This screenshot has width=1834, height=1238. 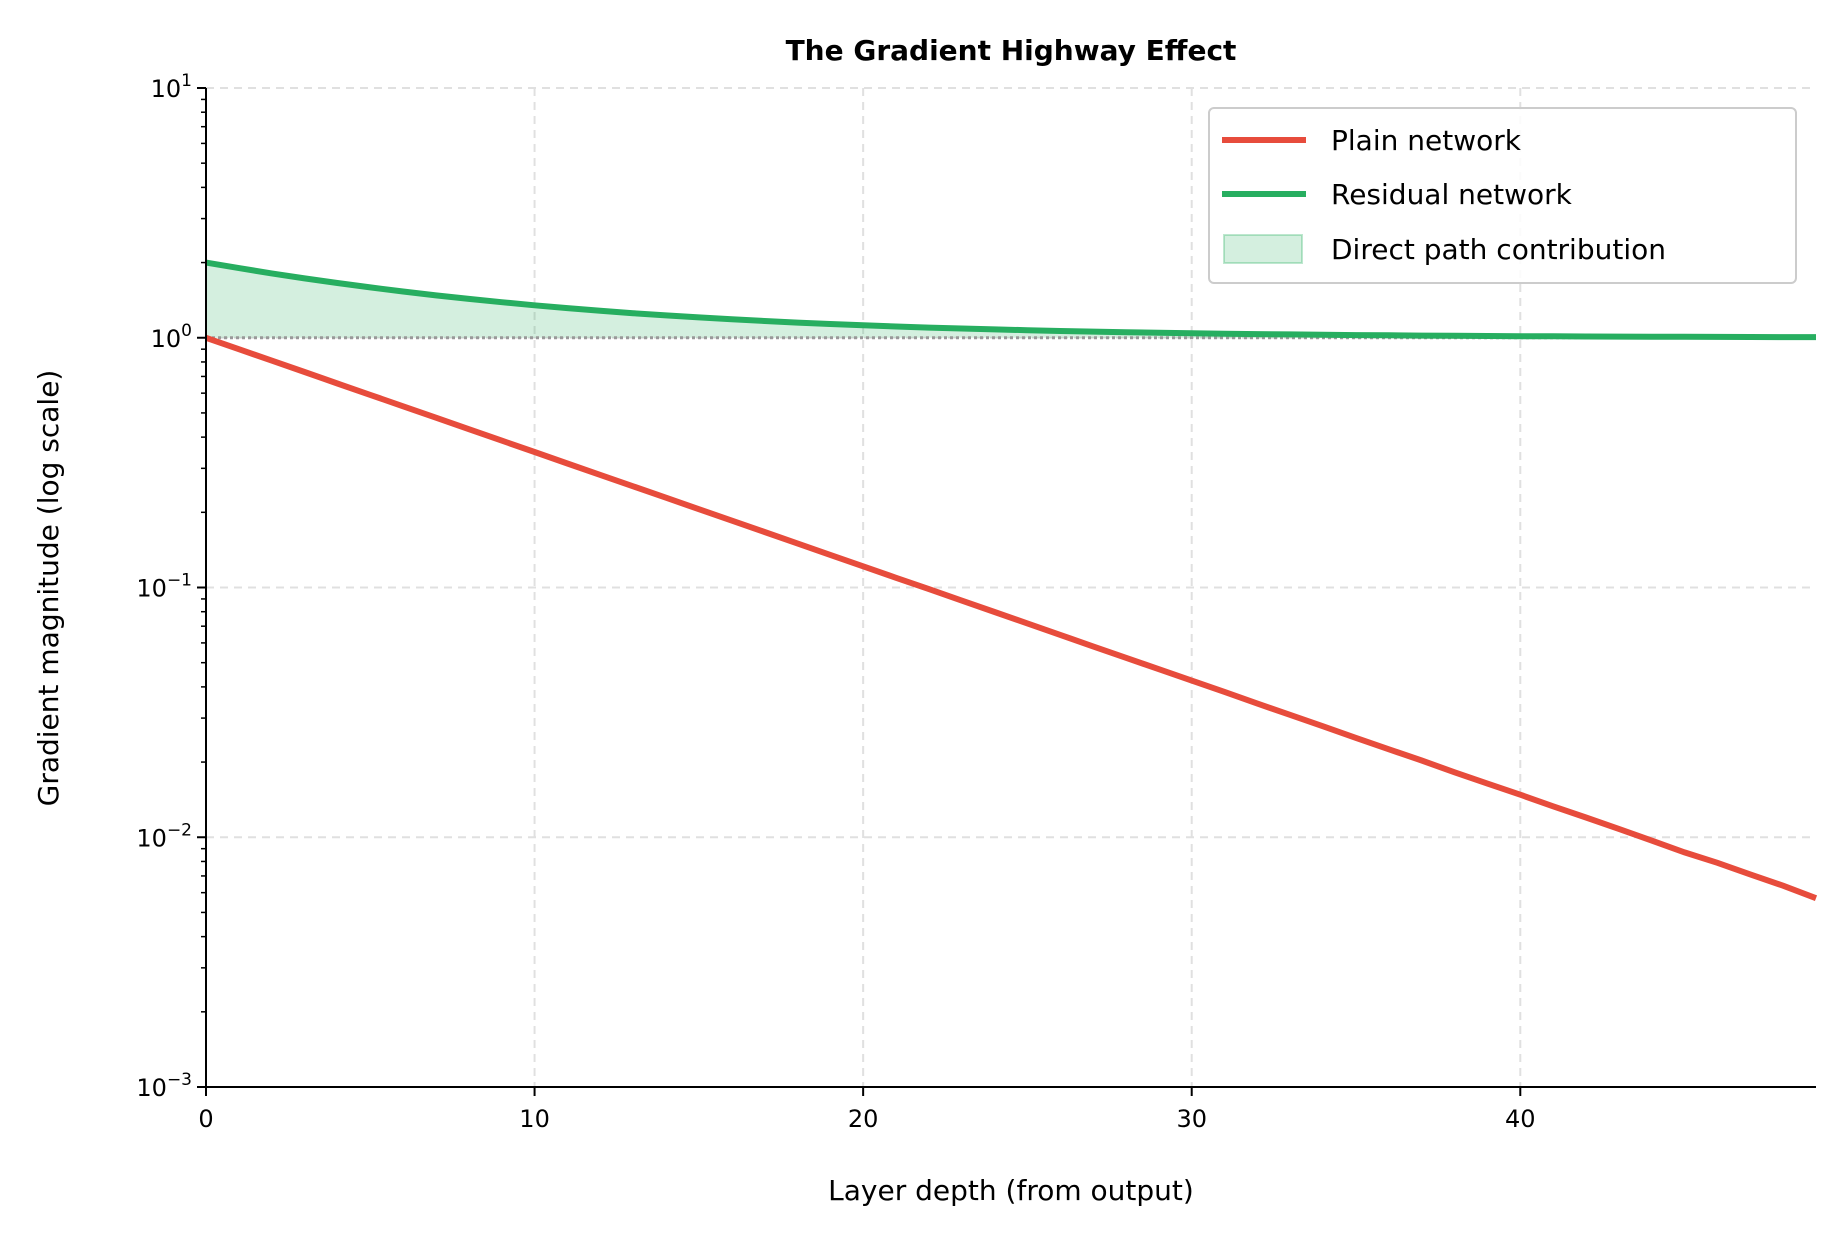 I want to click on legend-frame, so click(x=1502, y=195).